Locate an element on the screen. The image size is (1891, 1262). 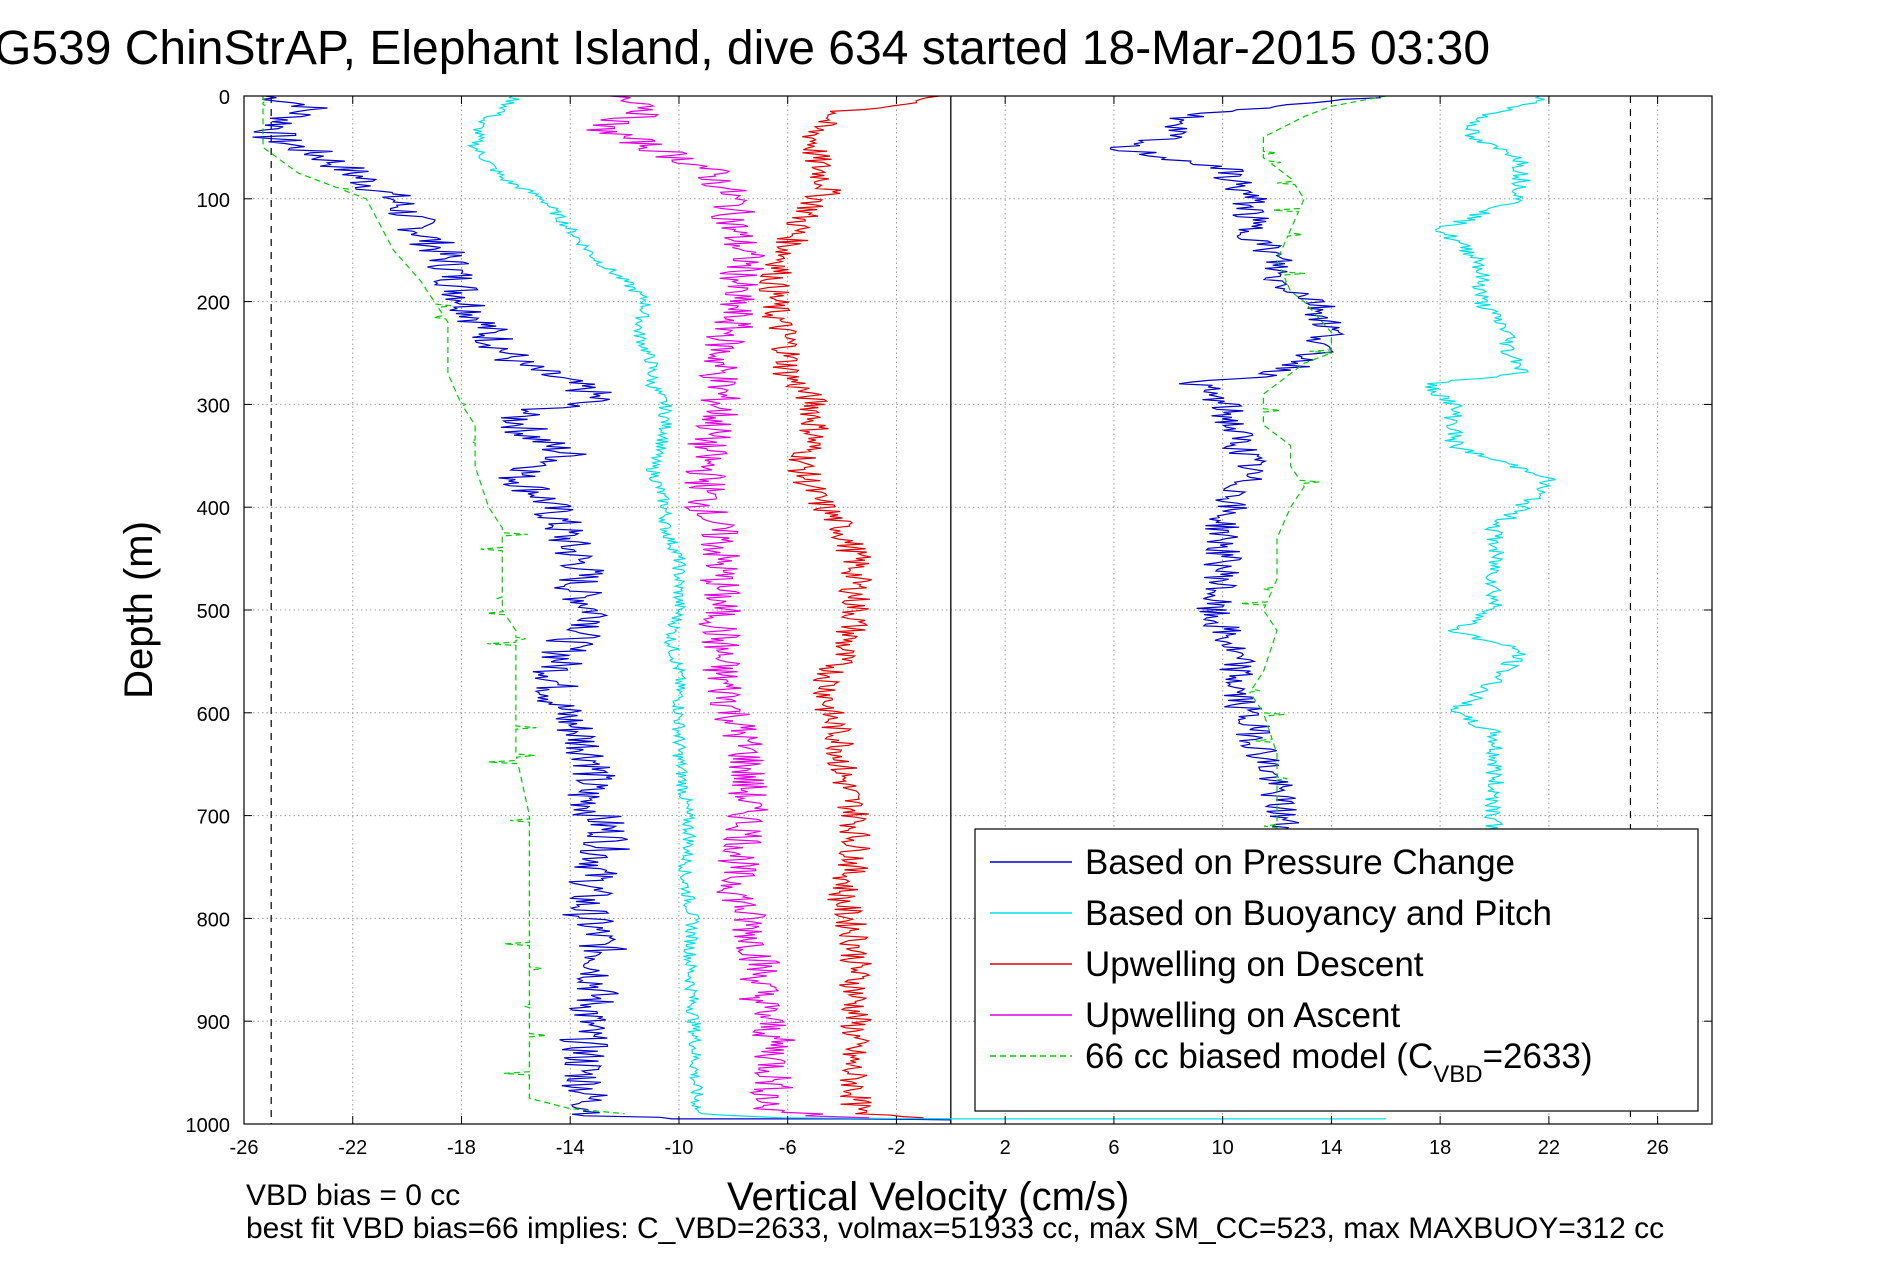
y-tick-label: 800 is located at coordinates (213, 920).